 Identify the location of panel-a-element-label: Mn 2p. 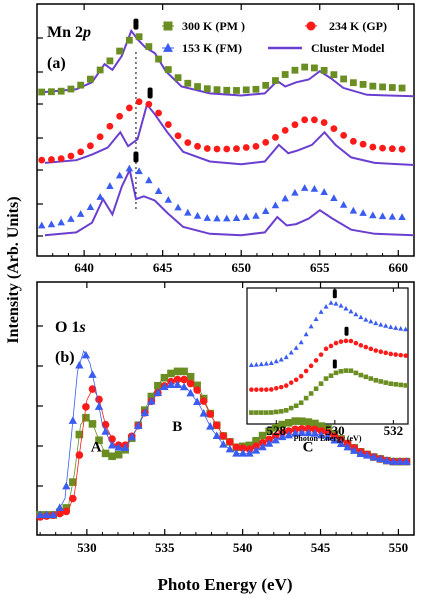
(69, 32).